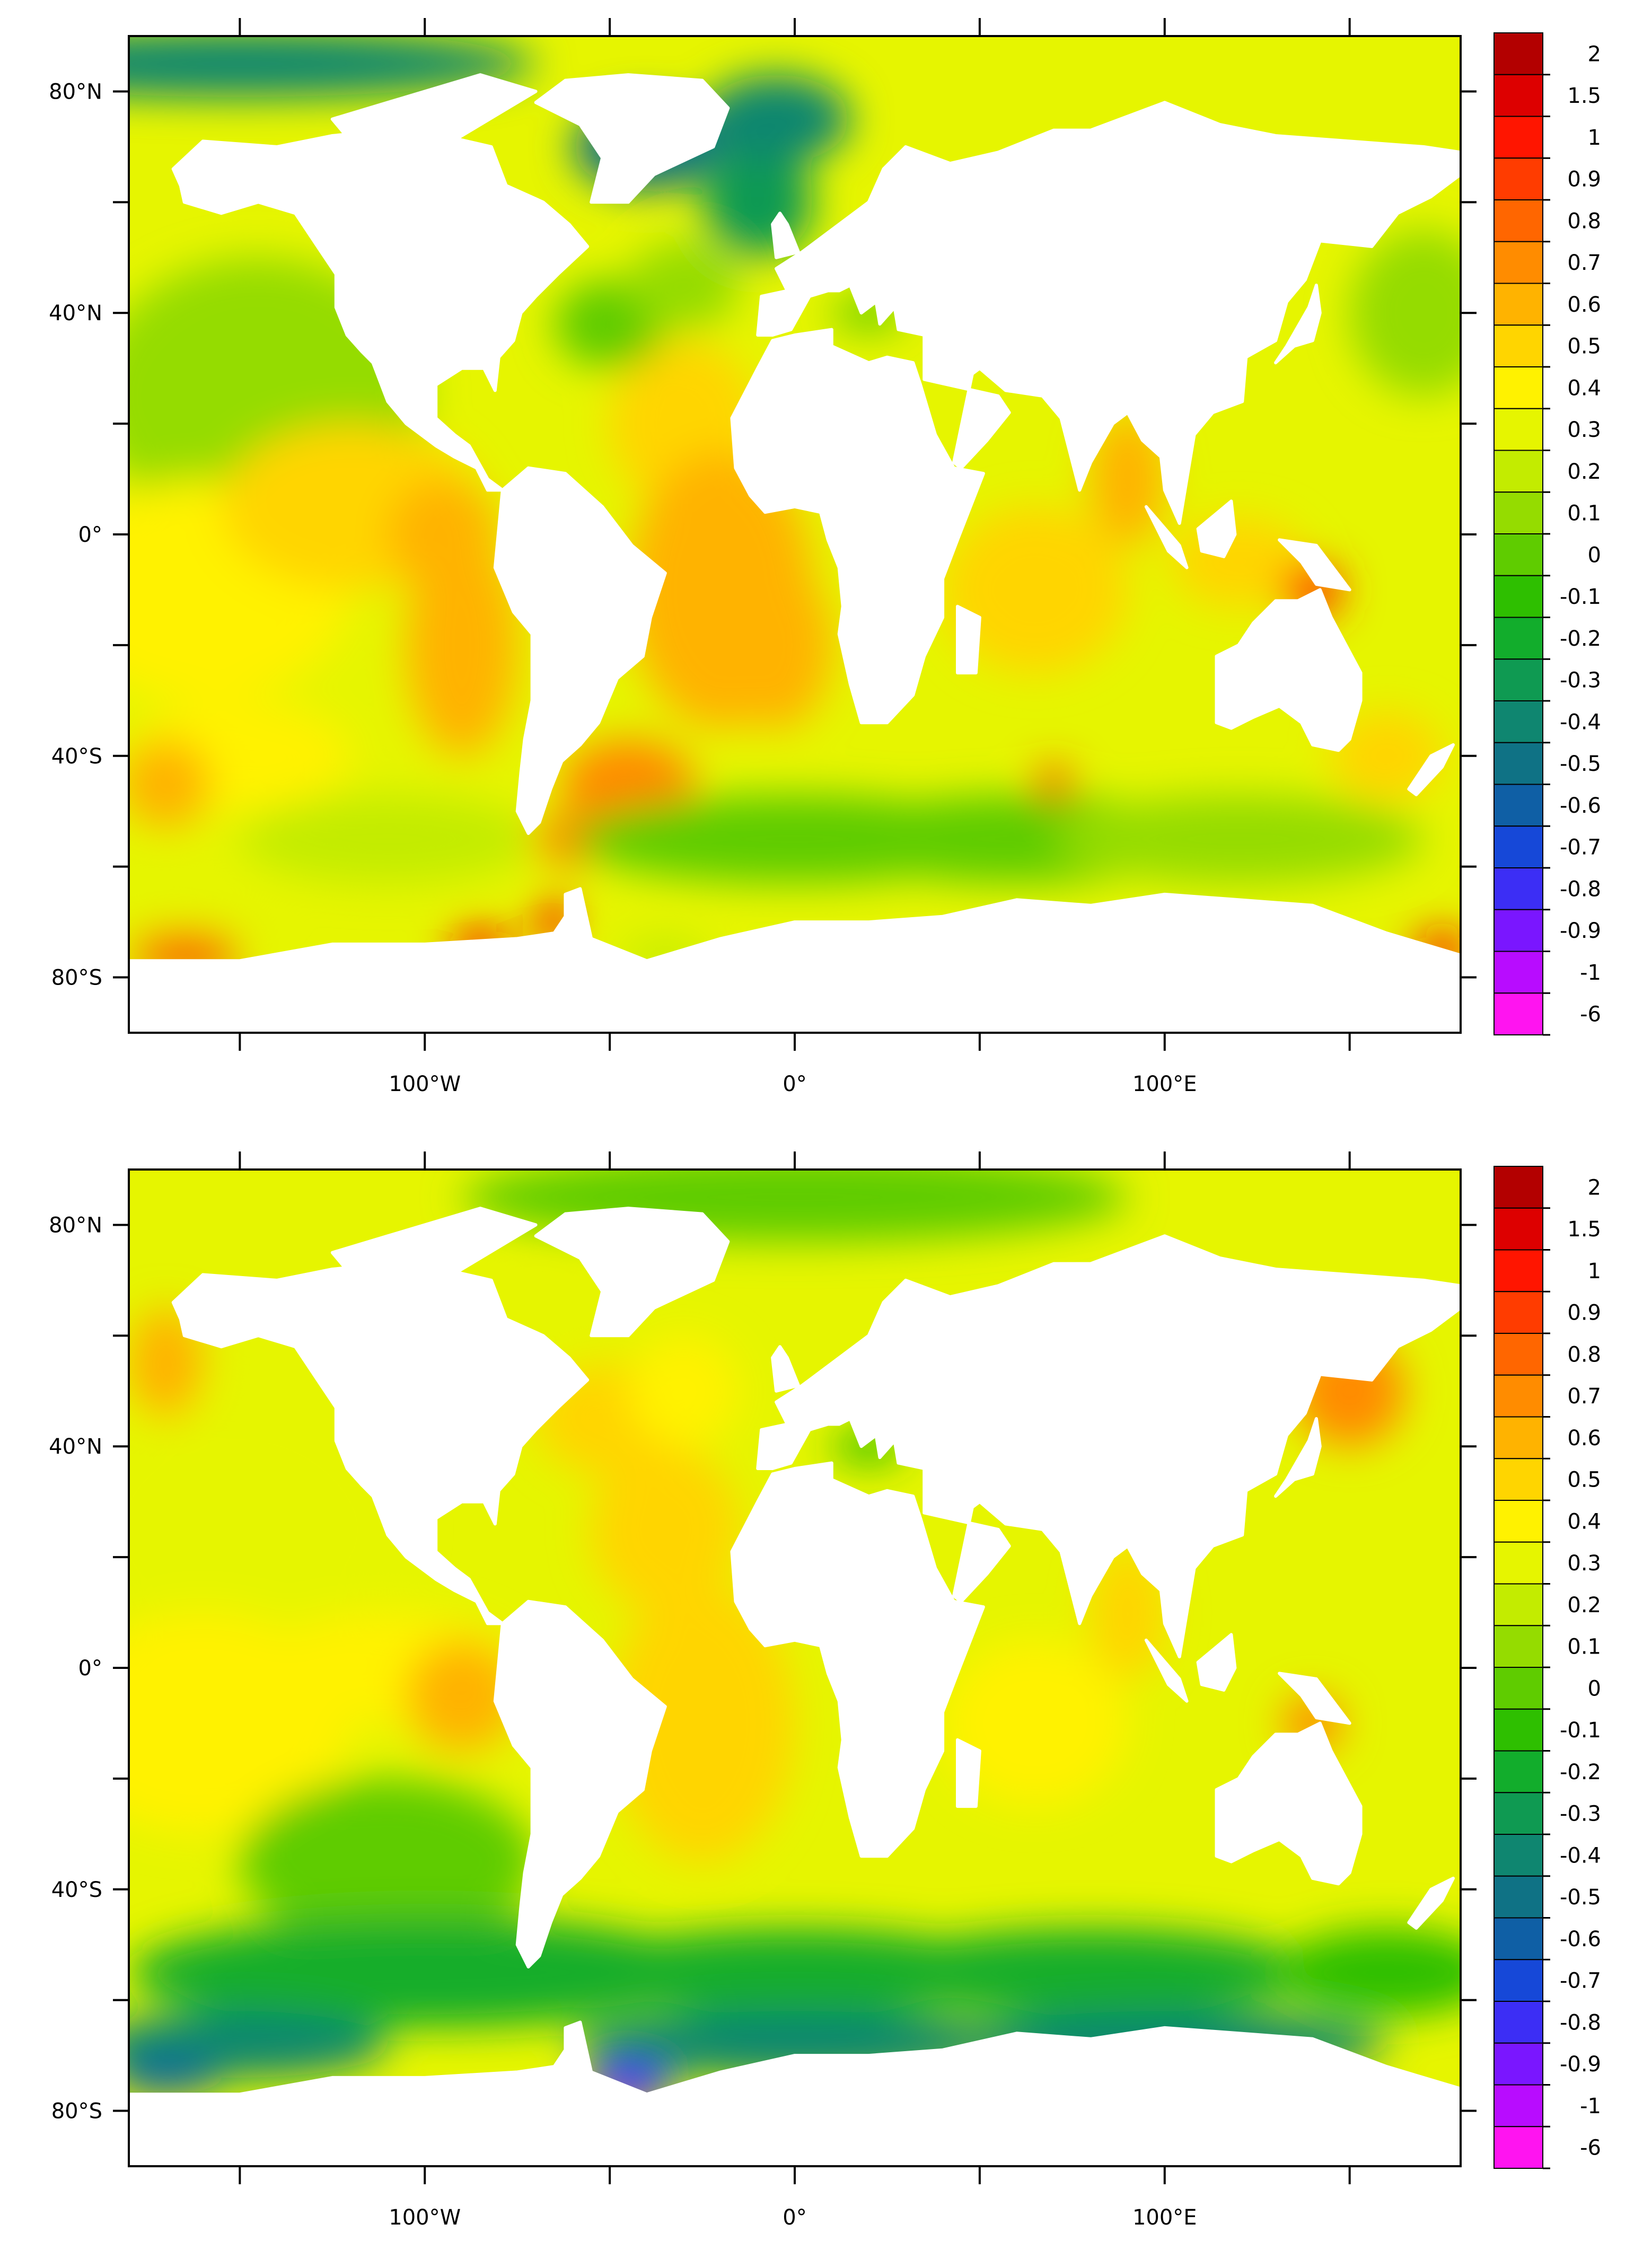 This screenshot has width=1643, height=2268. I want to click on colorbar-label: -0.3, so click(1581, 1814).